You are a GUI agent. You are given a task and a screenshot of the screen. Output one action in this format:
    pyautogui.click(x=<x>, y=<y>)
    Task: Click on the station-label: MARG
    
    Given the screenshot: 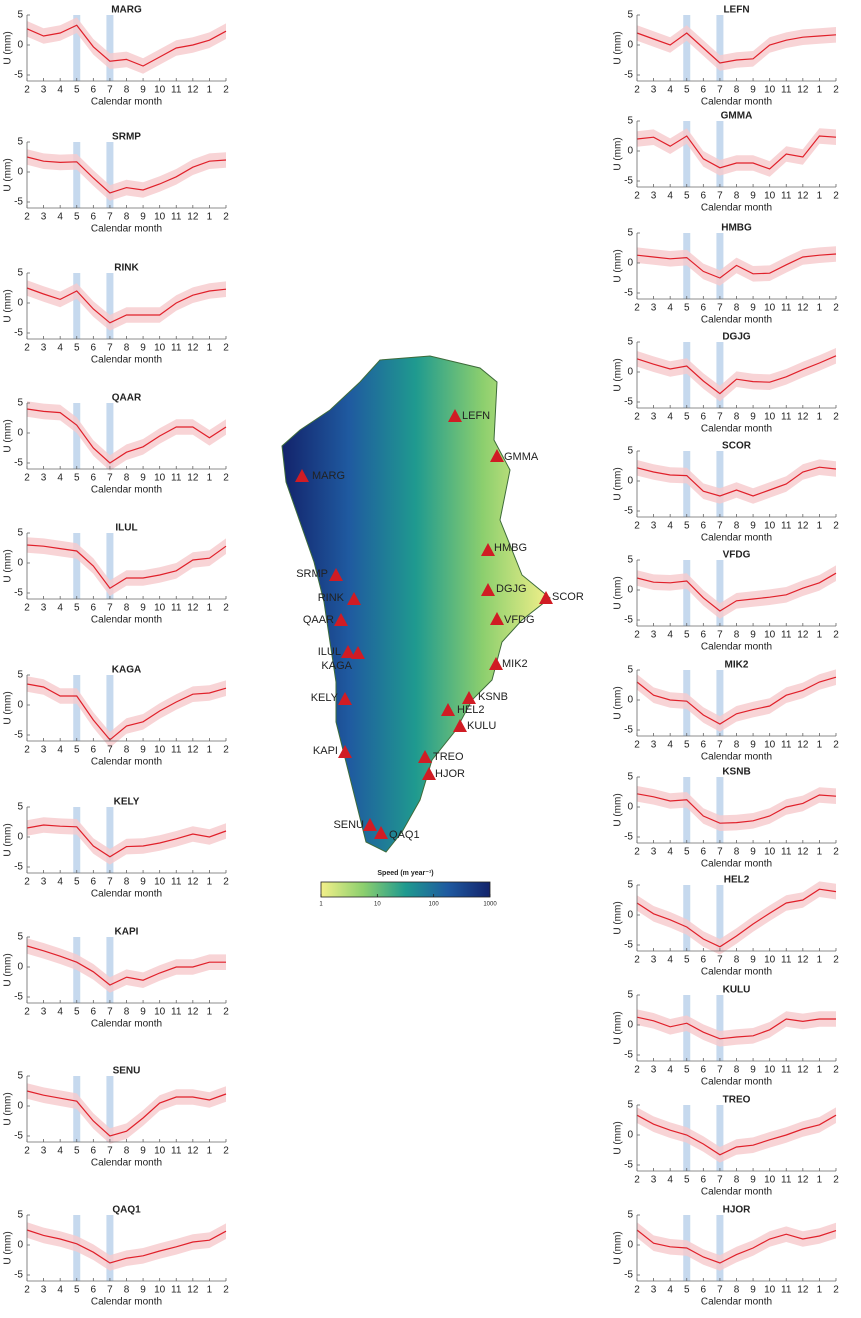 What is the action you would take?
    pyautogui.click(x=328, y=476)
    